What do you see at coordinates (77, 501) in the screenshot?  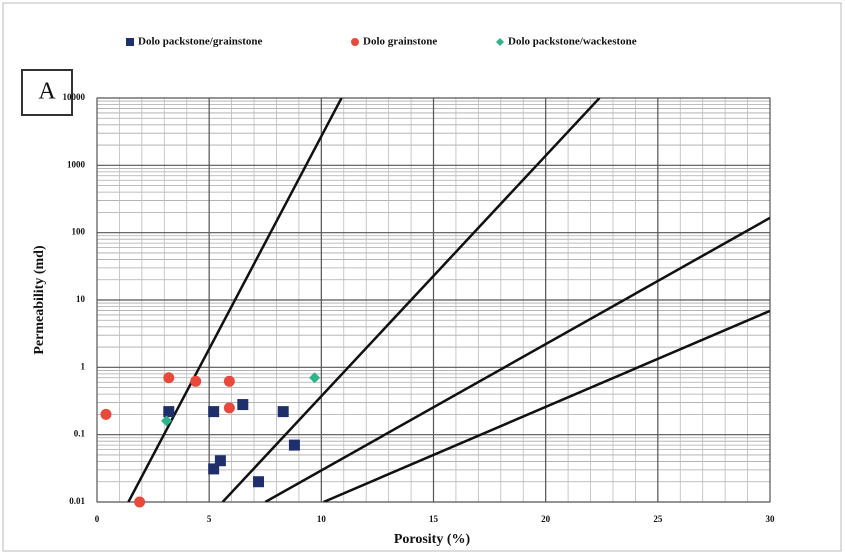 I see `y-tick-label: 0.01` at bounding box center [77, 501].